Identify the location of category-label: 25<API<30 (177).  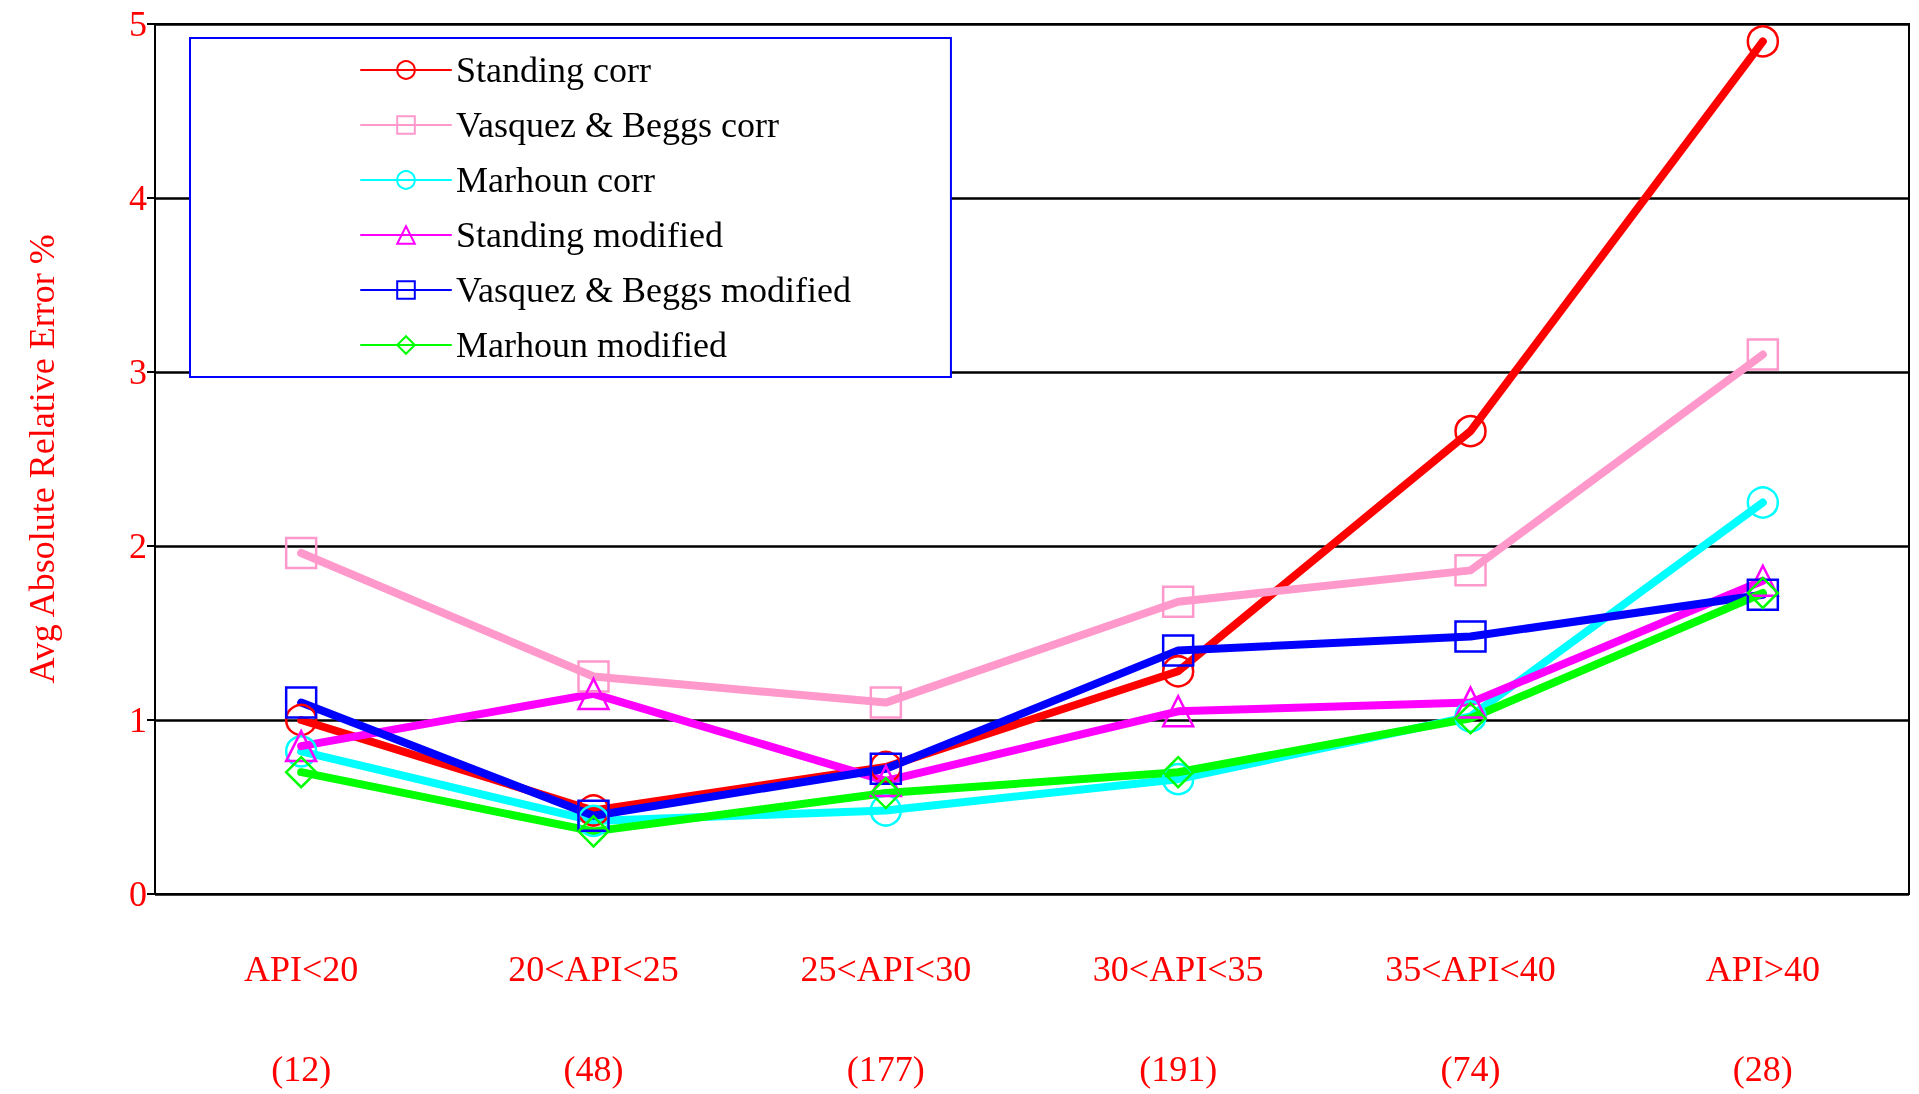
(886, 1019).